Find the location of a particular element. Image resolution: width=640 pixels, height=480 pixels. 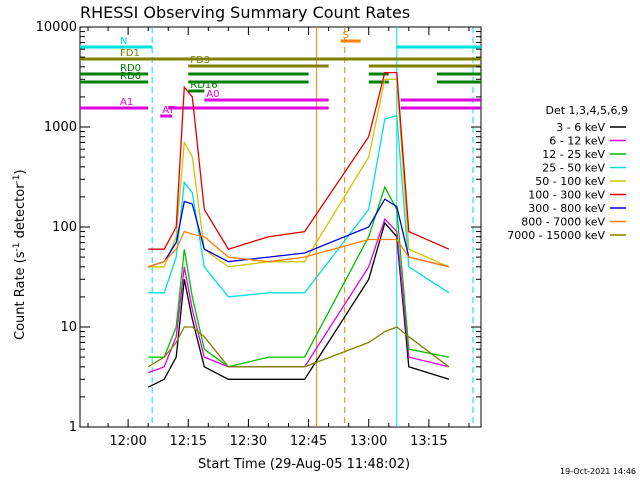

legend-entry-label: 50 - 100 keV is located at coordinates (570, 181).